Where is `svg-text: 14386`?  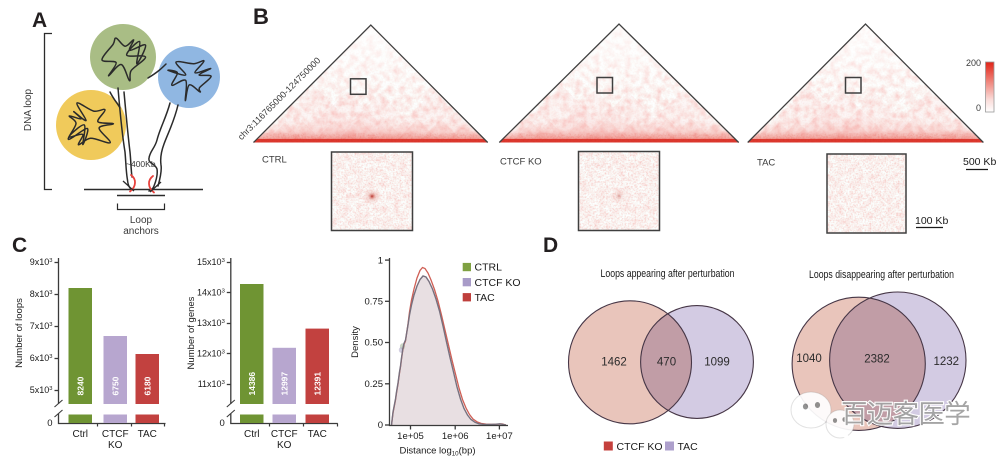 svg-text: 14386 is located at coordinates (252, 384).